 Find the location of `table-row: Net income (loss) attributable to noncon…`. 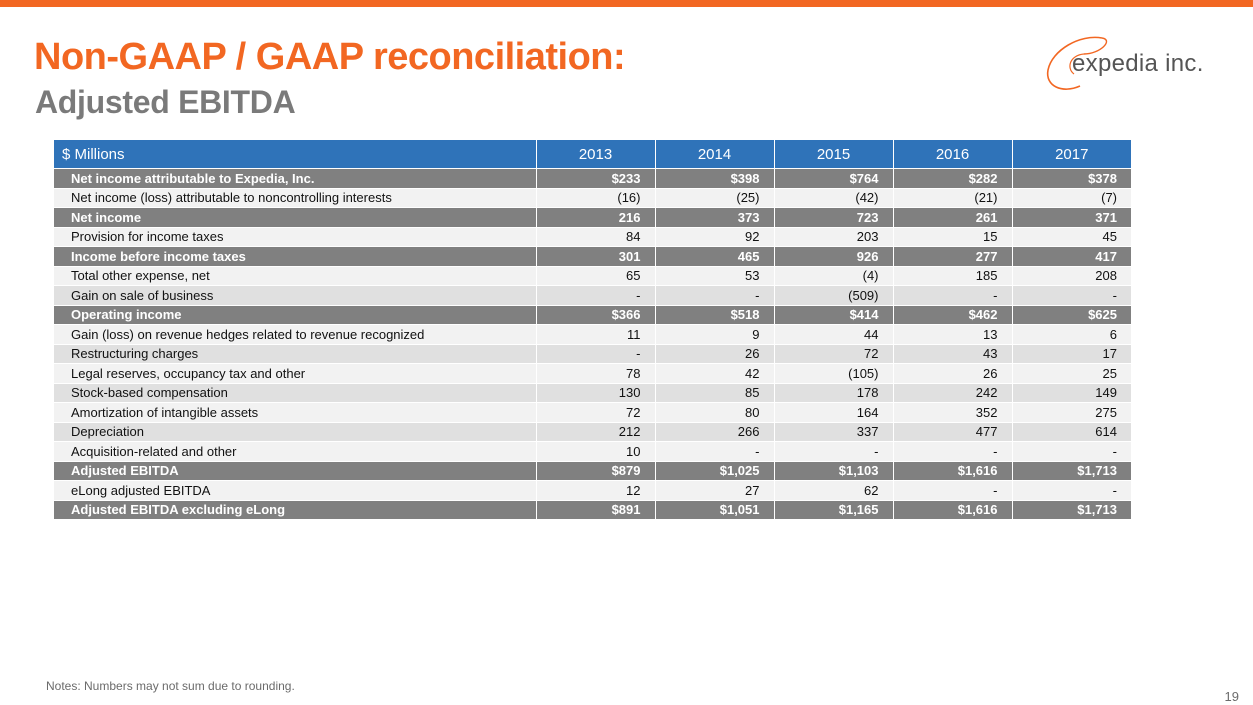

table-row: Net income (loss) attributable to noncon… is located at coordinates (592, 197).